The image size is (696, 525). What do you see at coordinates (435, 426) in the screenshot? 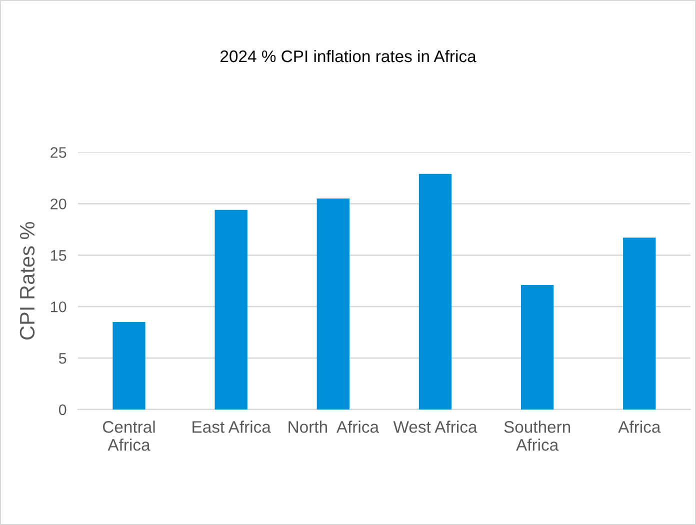
I see `x-tick-label: West Africa` at bounding box center [435, 426].